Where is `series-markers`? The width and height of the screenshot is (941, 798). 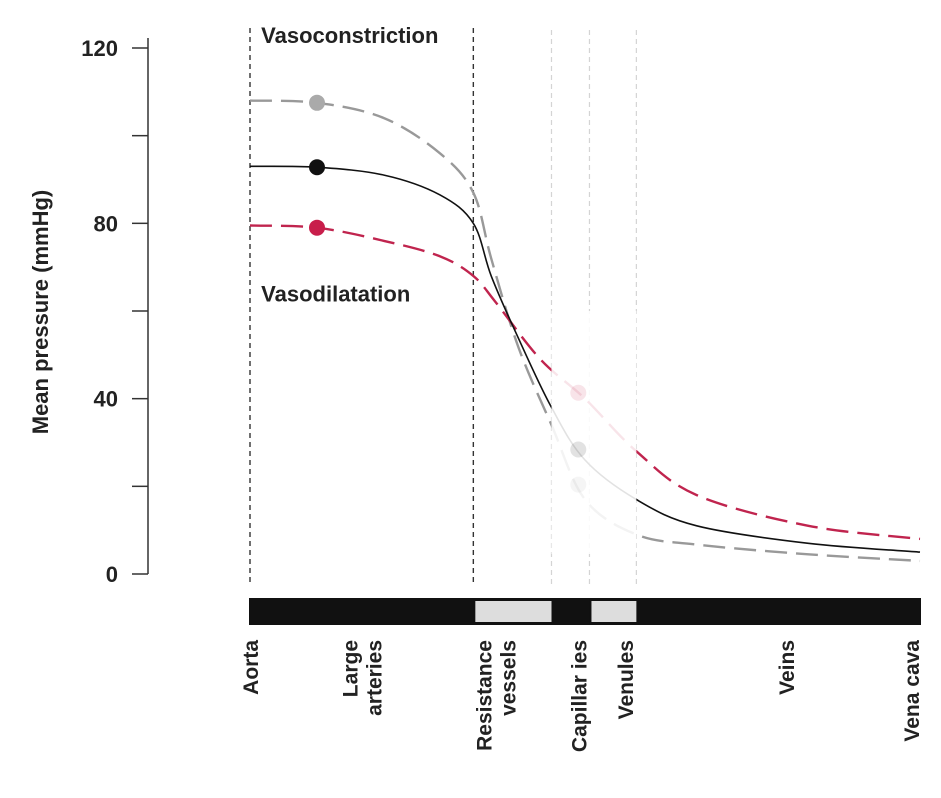
series-markers is located at coordinates (448, 293).